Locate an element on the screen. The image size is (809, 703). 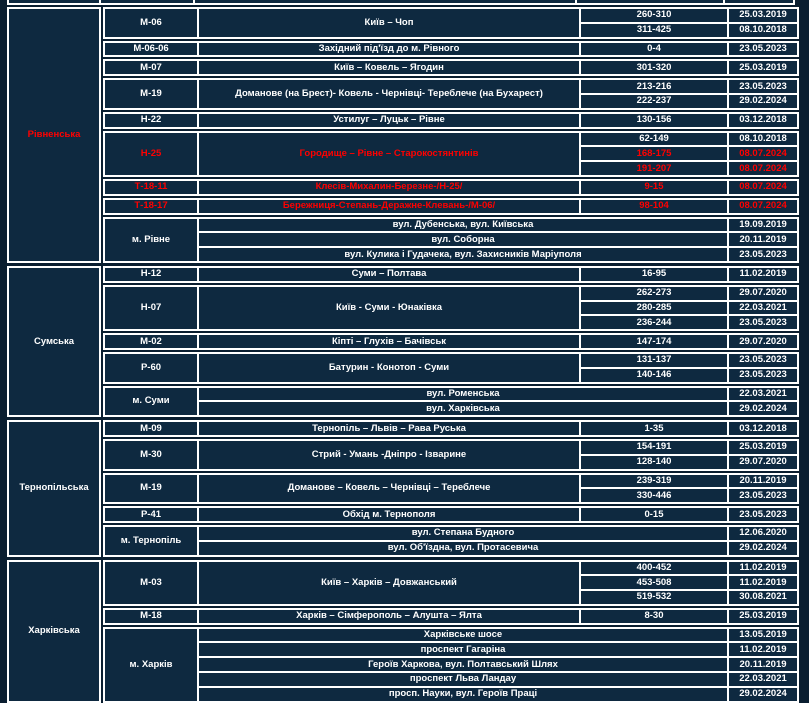
road-code-cell: М-03 is located at coordinates (151, 582).